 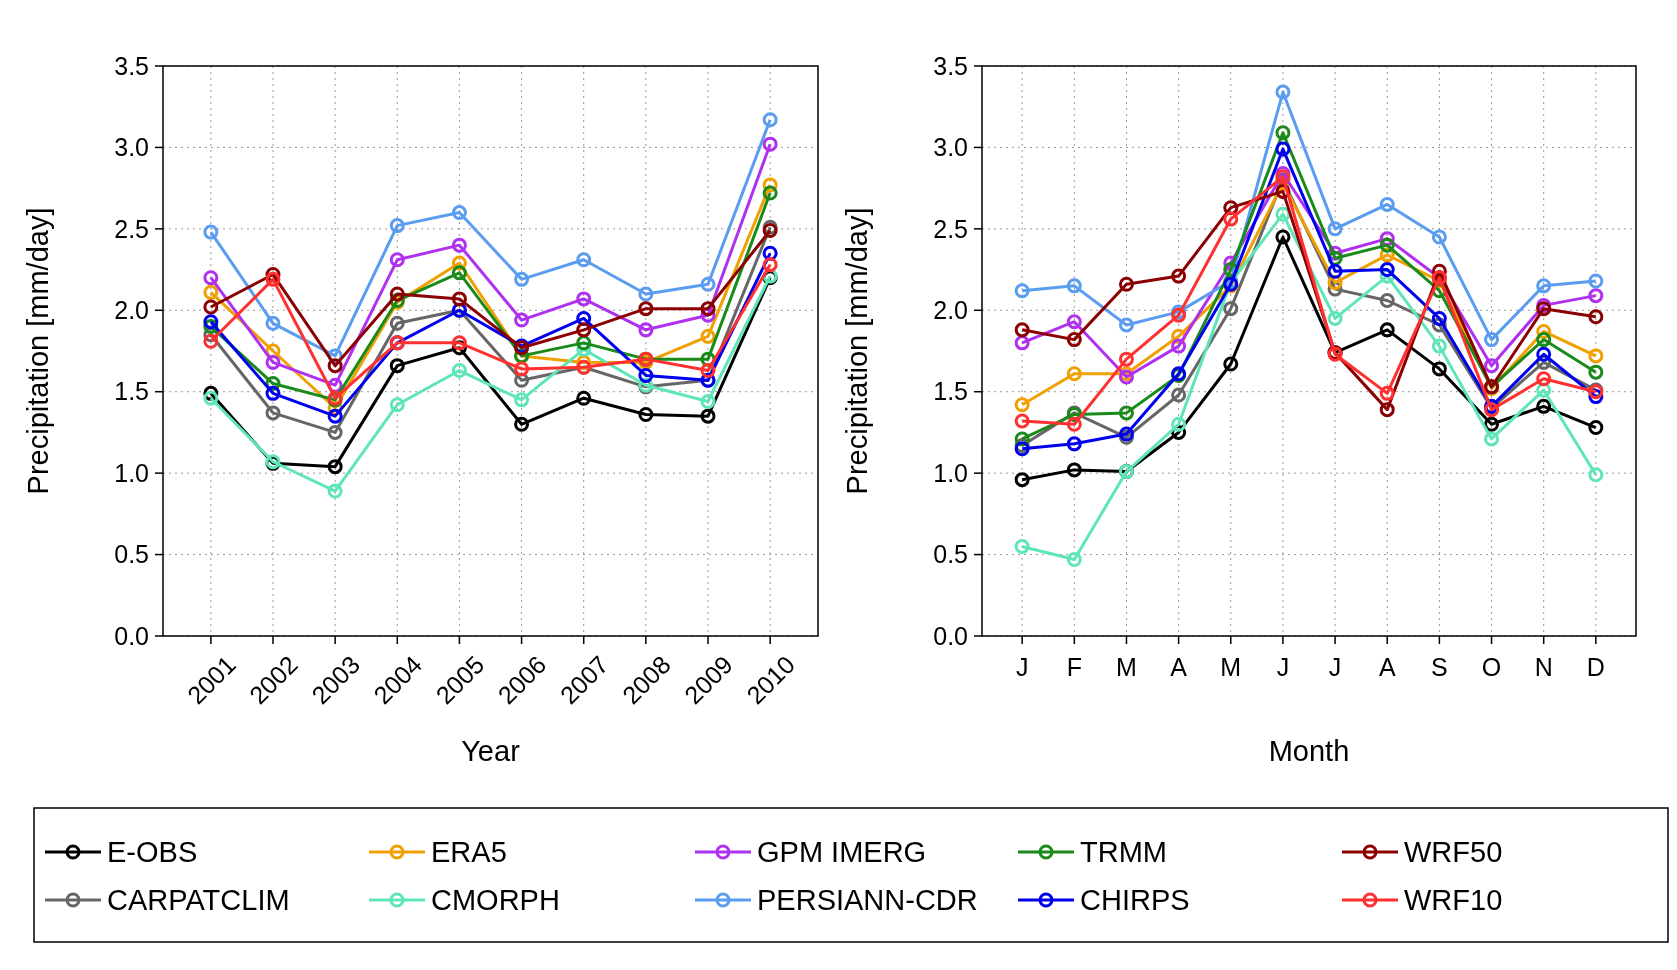 I want to click on x-tick-label: S, so click(x=1439, y=667).